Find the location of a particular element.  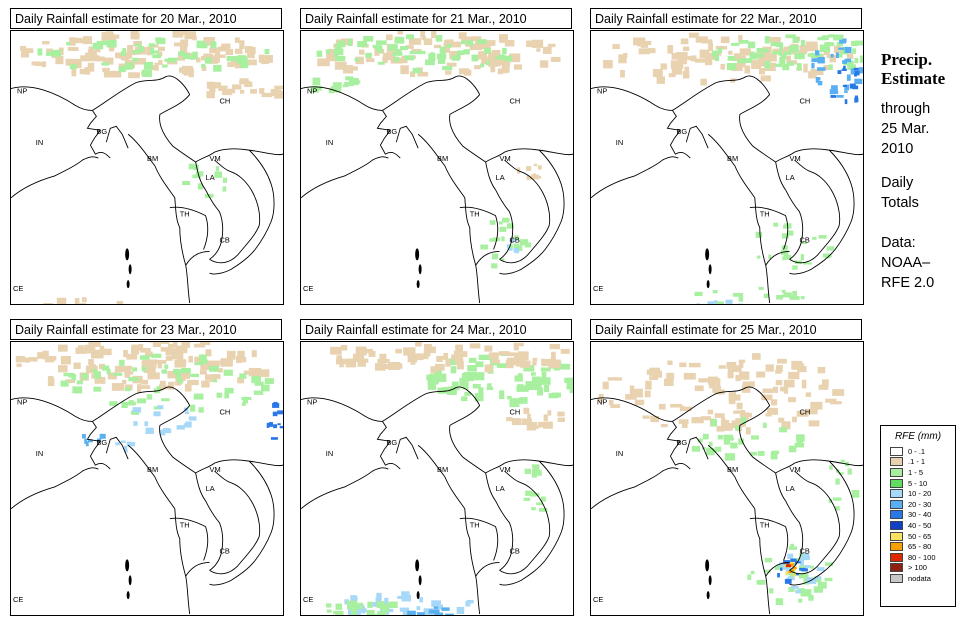

legend-item: nodata is located at coordinates (922, 578).